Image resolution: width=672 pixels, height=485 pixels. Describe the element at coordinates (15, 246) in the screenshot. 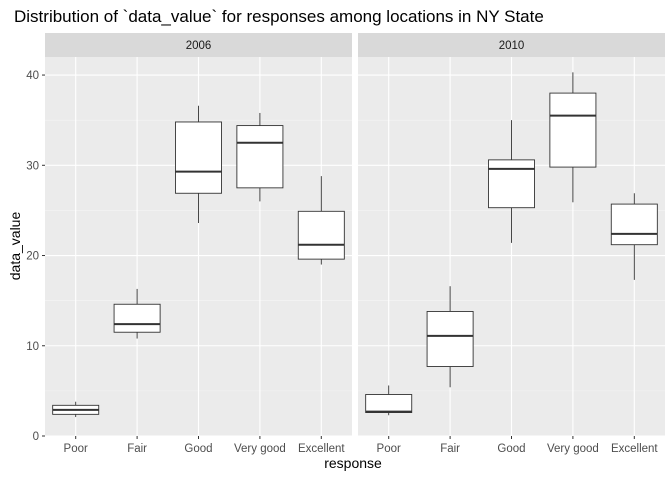

I see `y-axis-label: data_value` at that location.